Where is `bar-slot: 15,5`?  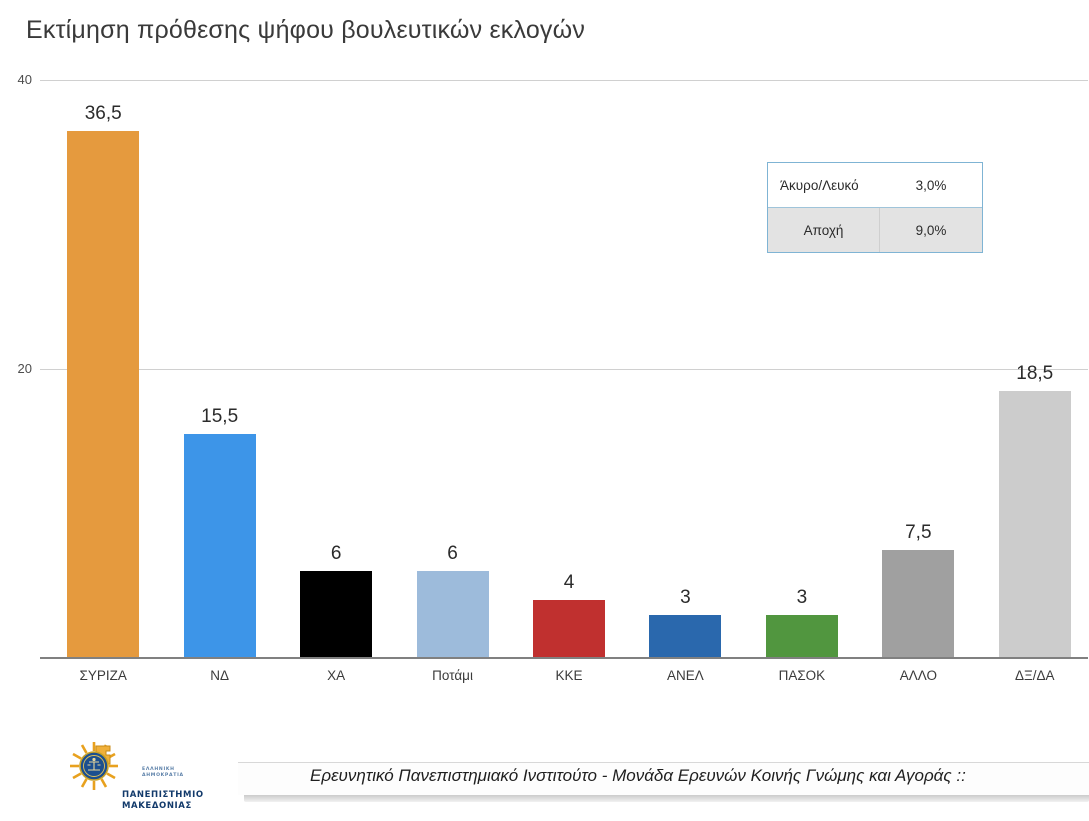 bar-slot: 15,5 is located at coordinates (219, 369).